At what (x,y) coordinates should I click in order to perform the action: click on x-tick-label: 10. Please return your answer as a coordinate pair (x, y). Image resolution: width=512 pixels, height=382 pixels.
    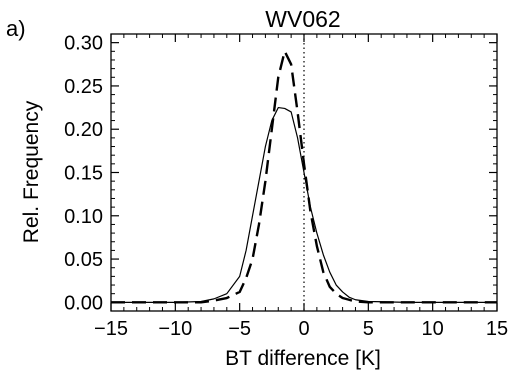
    Looking at the image, I should click on (433, 329).